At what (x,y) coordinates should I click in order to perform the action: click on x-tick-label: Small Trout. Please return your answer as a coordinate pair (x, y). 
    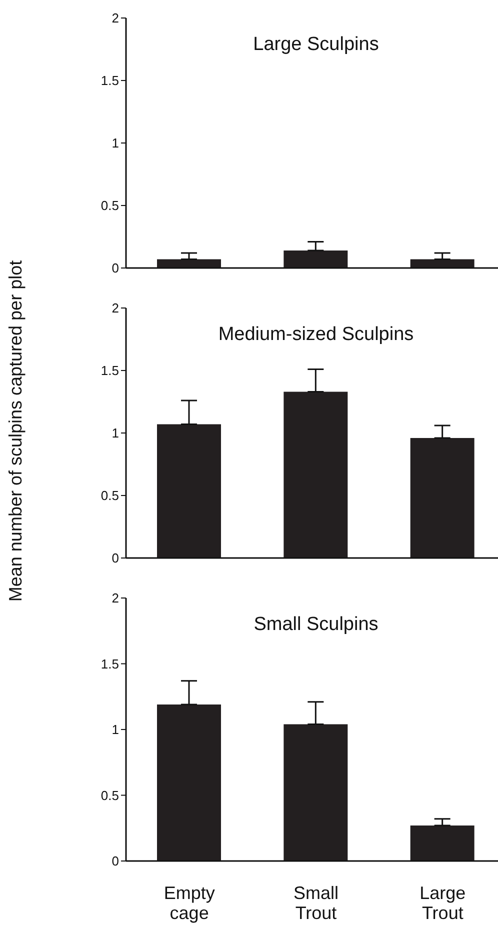
    Looking at the image, I should click on (316, 903).